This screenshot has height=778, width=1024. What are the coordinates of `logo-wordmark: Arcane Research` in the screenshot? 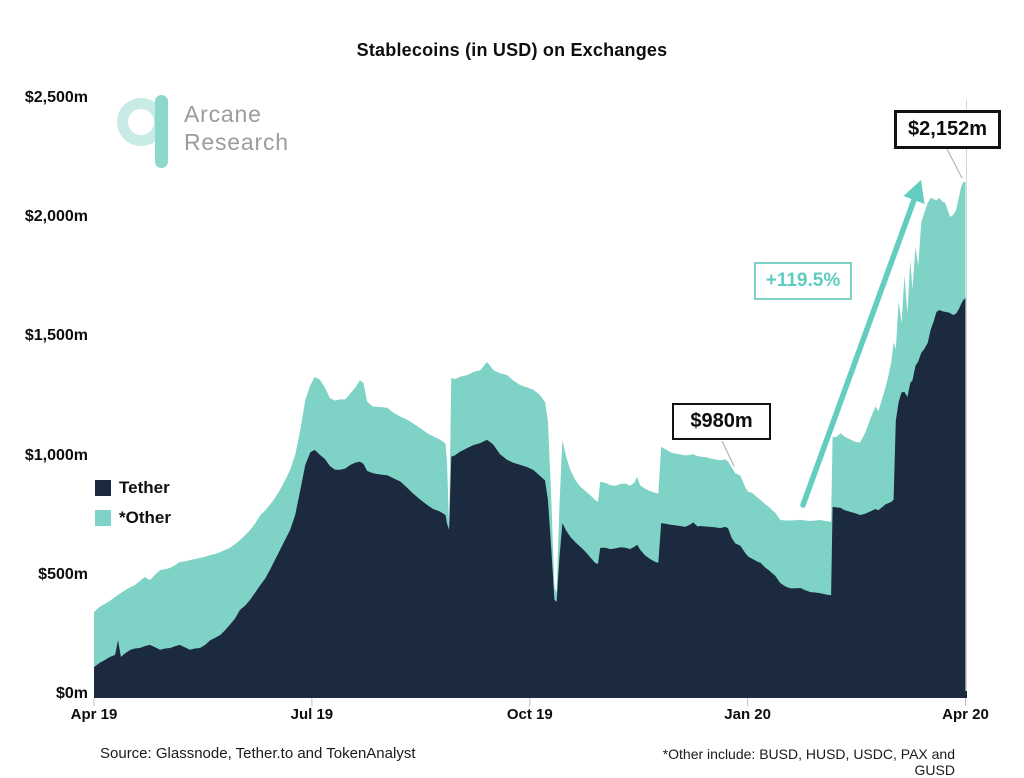 It's located at (236, 128).